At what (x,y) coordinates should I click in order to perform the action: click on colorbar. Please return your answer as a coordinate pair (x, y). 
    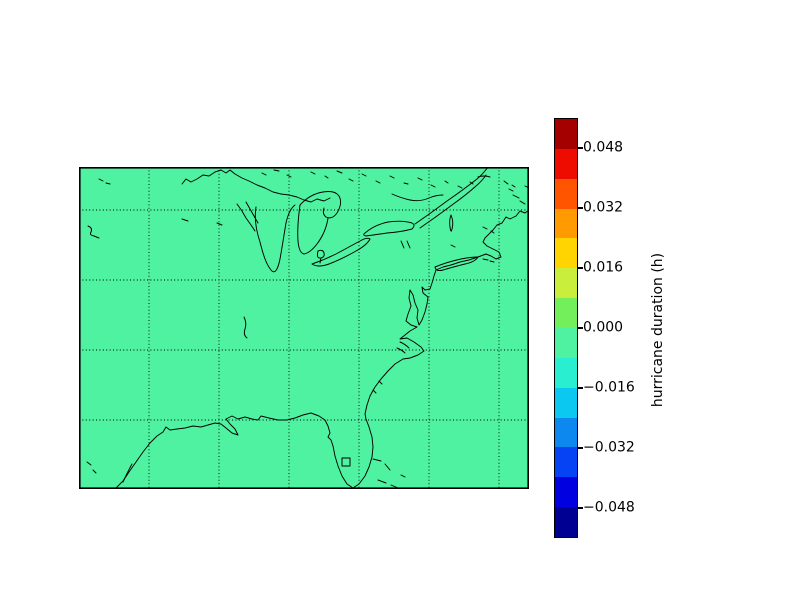
    Looking at the image, I should click on (566, 328).